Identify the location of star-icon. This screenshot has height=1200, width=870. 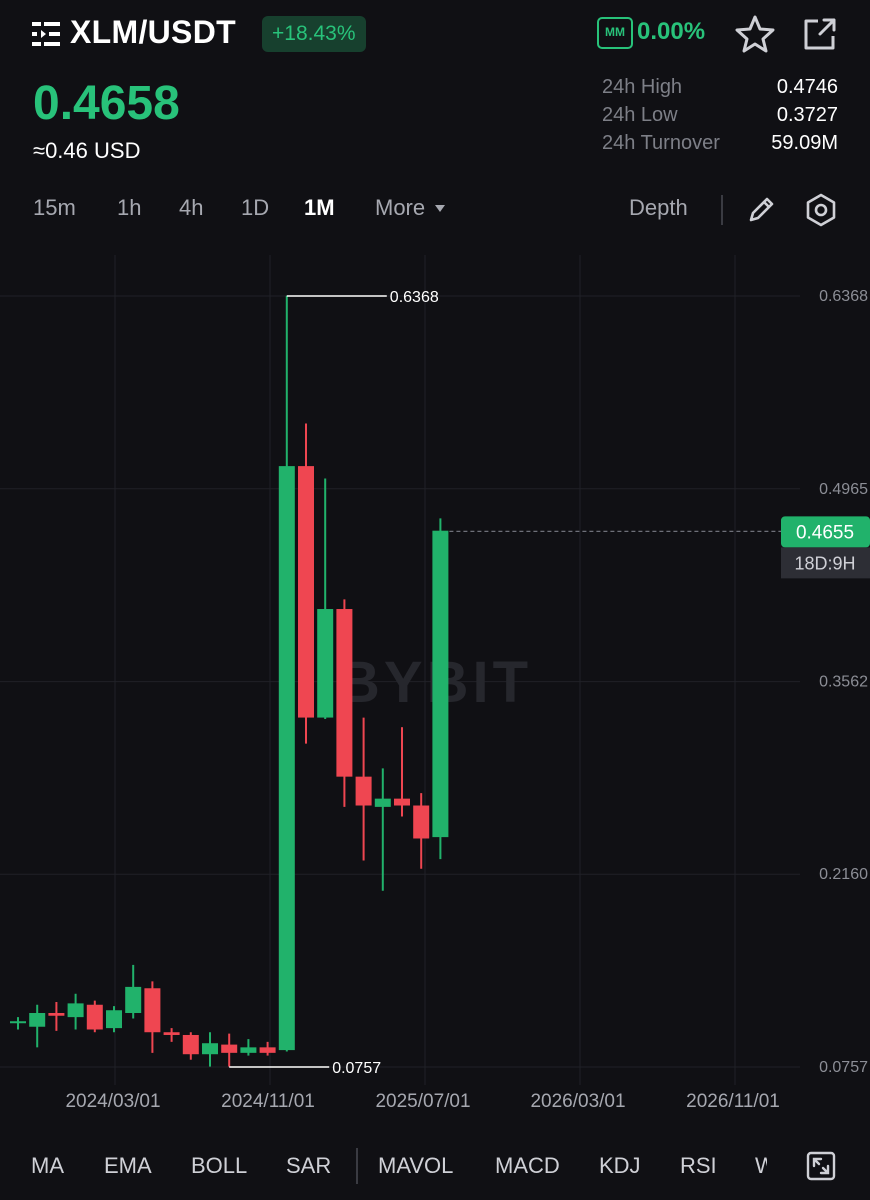
(755, 34).